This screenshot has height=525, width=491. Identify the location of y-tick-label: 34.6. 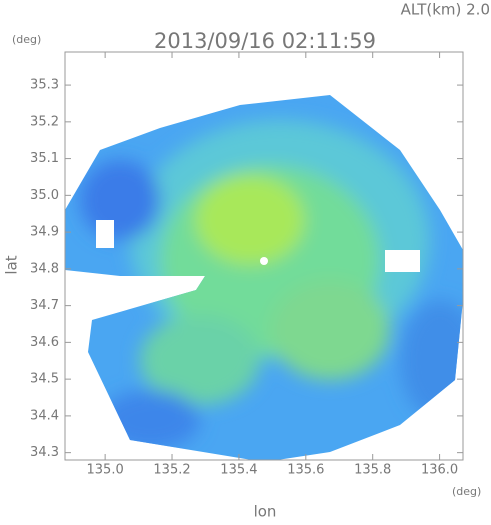
(44, 342).